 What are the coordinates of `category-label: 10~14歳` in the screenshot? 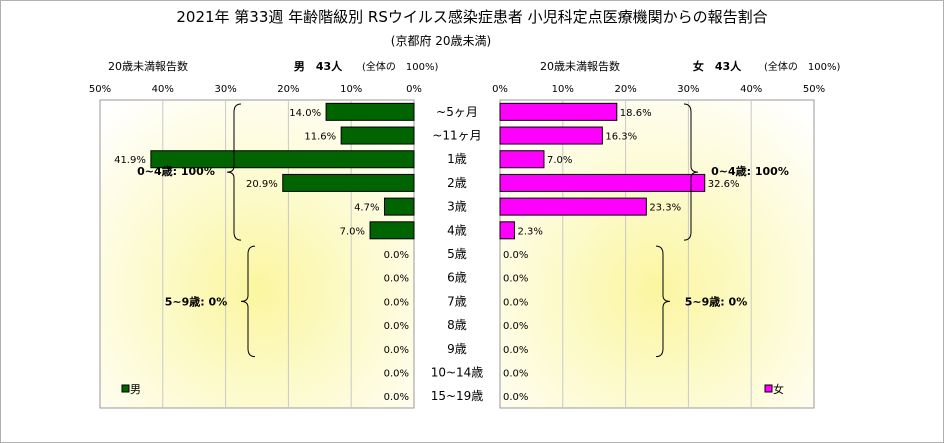 It's located at (457, 372).